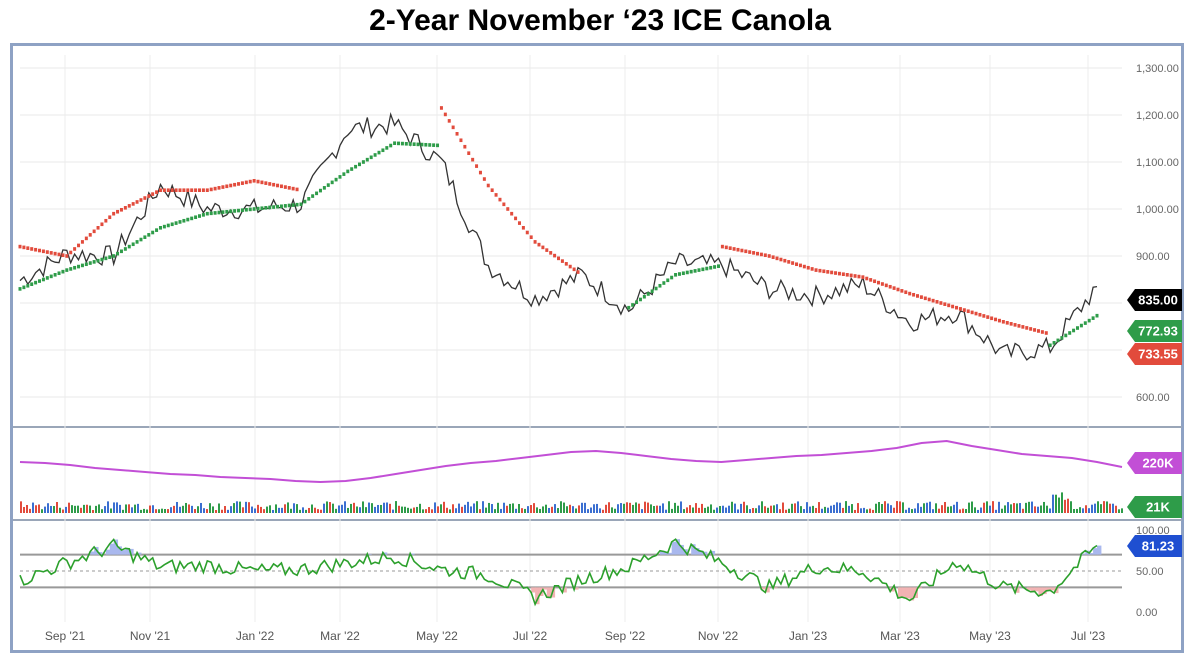 Image resolution: width=1200 pixels, height=663 pixels. Describe the element at coordinates (1153, 531) in the screenshot. I see `rsi-tick-label: 100.00` at that location.